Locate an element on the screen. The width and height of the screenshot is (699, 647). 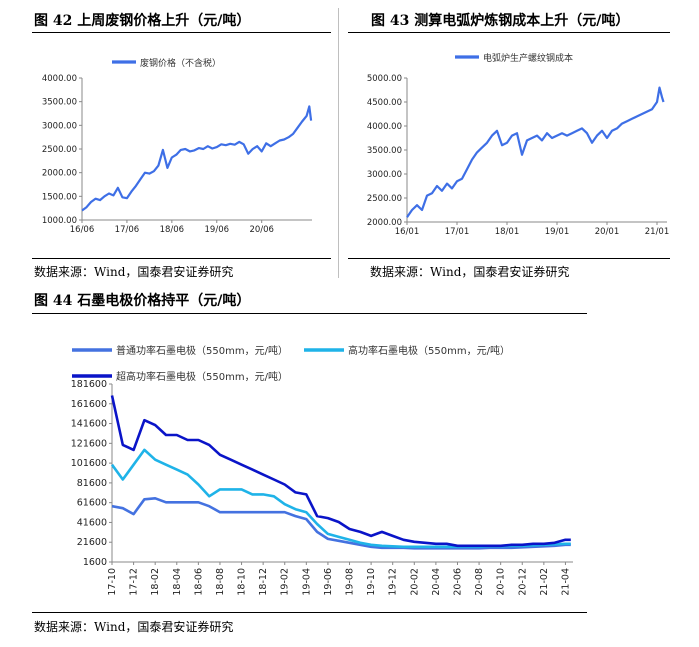
x-tick-label: 16/01 is located at coordinates (407, 232).